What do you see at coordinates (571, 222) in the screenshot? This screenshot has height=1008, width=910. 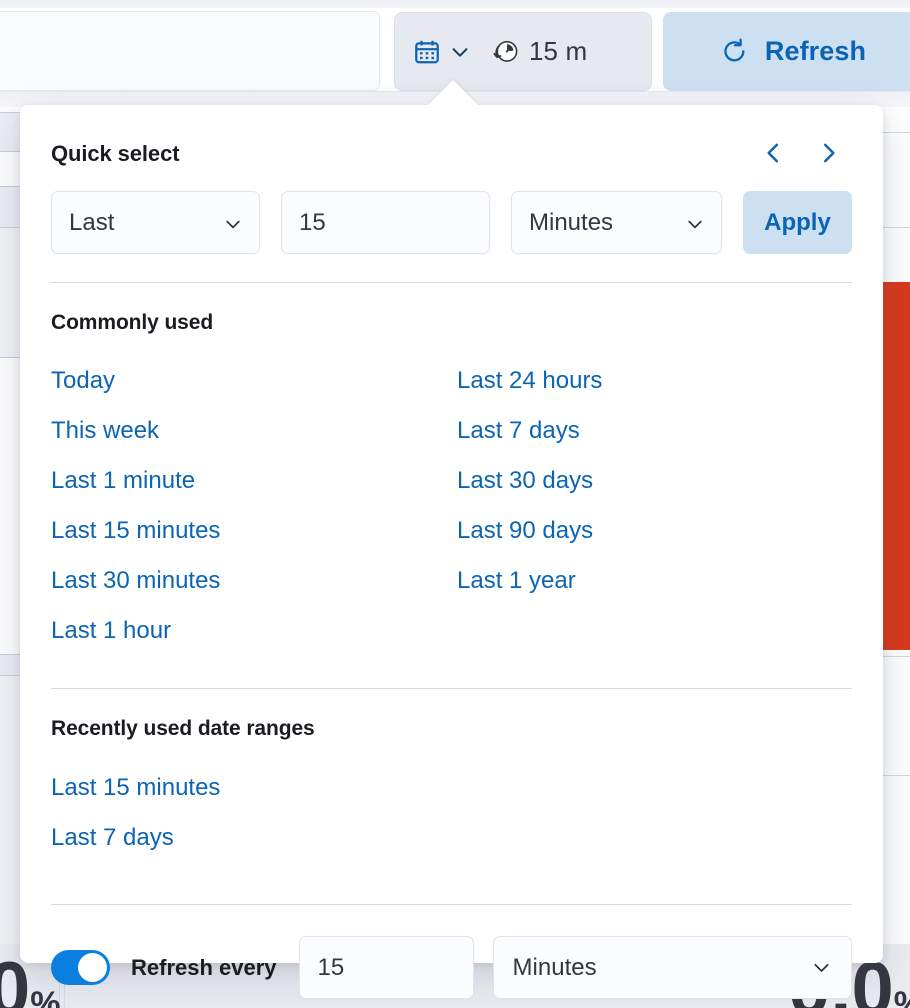 I see `unit-select-value: Minutes` at bounding box center [571, 222].